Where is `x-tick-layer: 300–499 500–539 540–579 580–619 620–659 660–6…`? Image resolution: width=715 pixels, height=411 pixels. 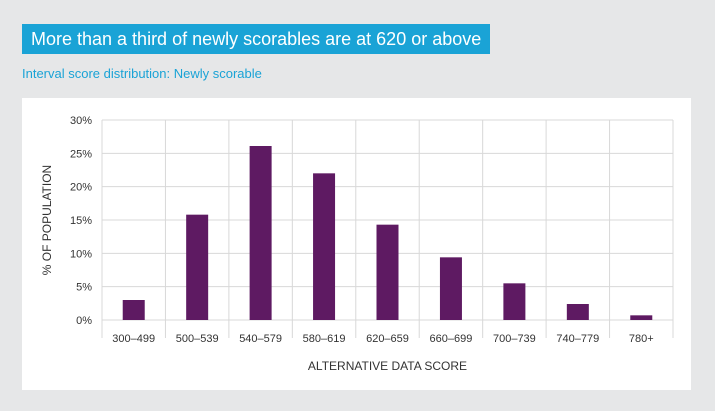 x-tick-layer: 300–499 500–539 540–579 580–619 620–659 660–6… is located at coordinates (382, 339).